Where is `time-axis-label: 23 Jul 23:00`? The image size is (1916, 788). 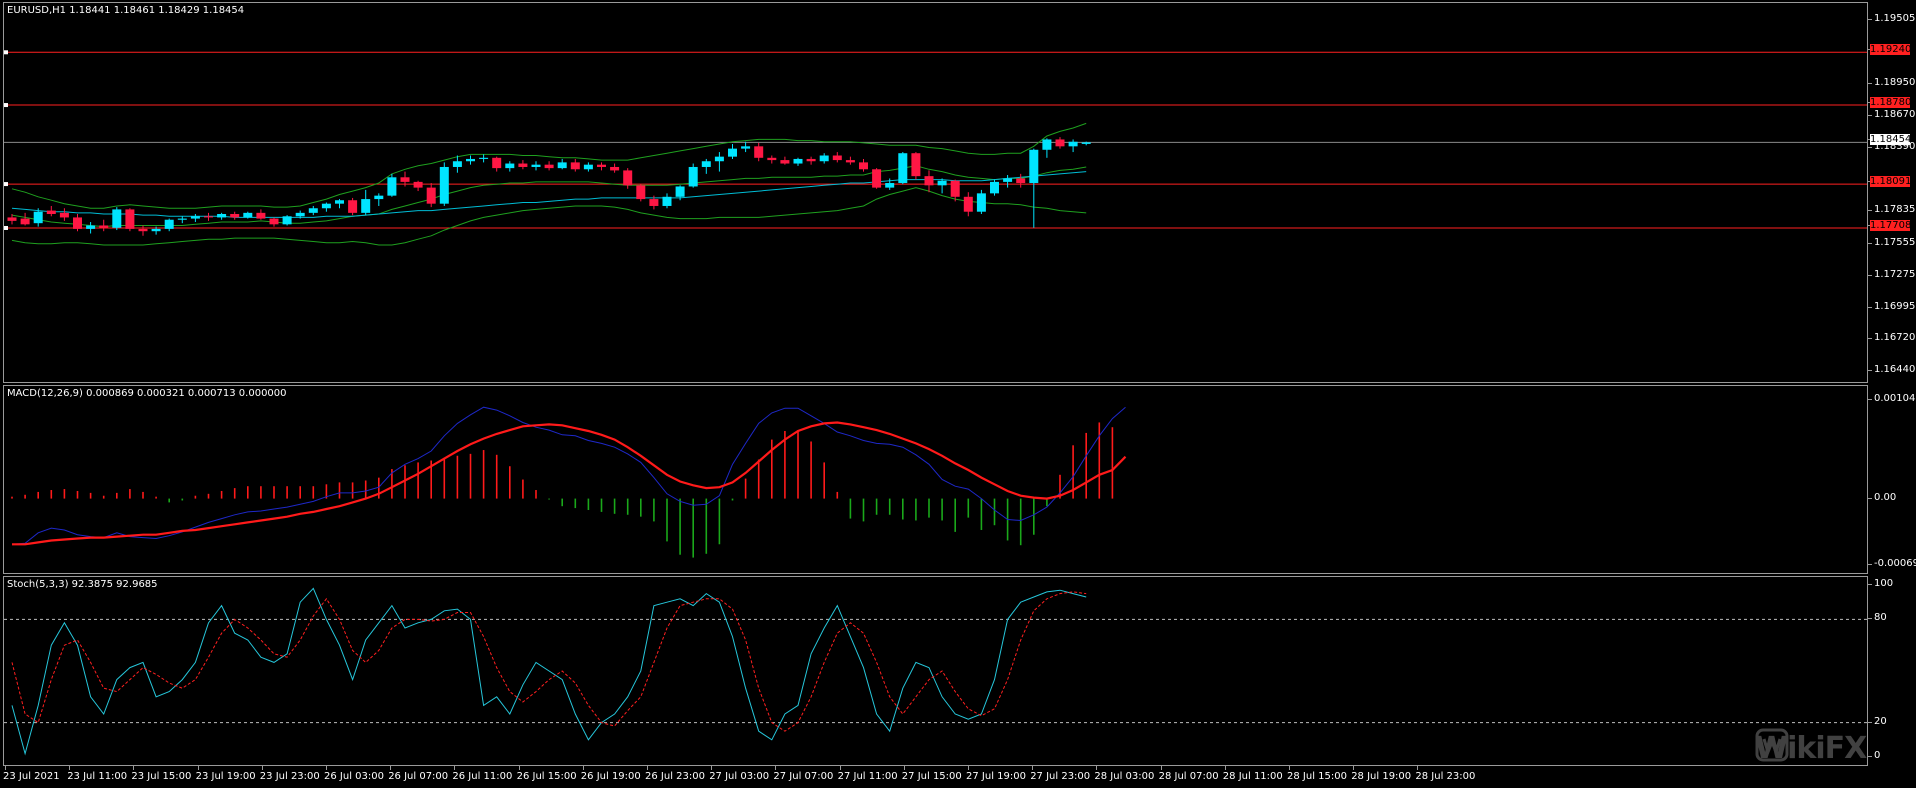
time-axis-label: 23 Jul 23:00 is located at coordinates (289, 776).